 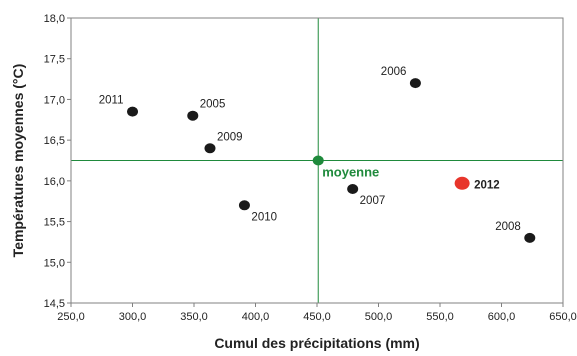 I want to click on mean-point, so click(x=318, y=160).